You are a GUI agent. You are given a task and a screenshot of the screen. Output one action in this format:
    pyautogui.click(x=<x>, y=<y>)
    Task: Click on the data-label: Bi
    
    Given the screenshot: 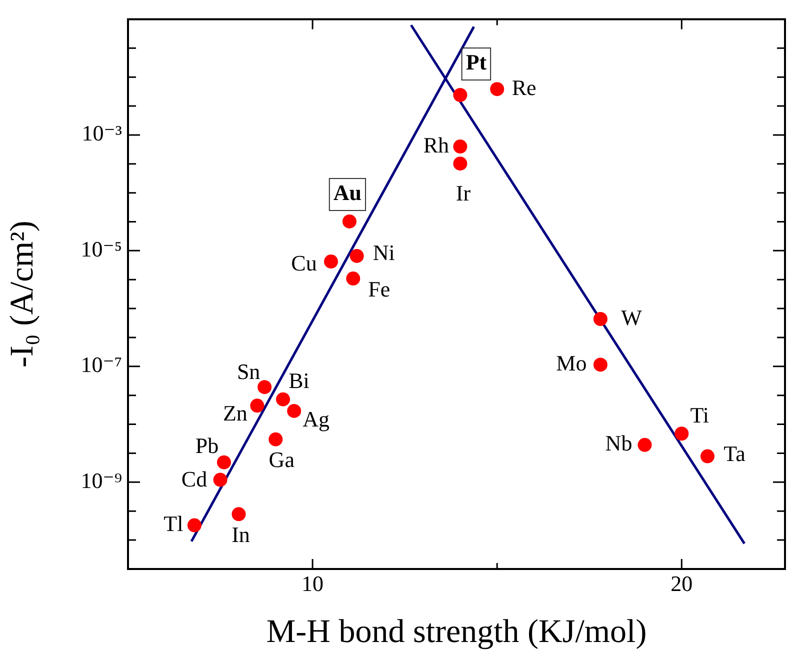 What is the action you would take?
    pyautogui.click(x=299, y=381)
    